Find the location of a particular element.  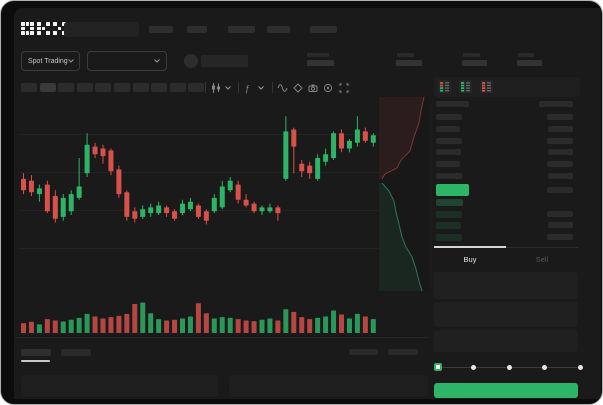

record-button is located at coordinates (328, 87).